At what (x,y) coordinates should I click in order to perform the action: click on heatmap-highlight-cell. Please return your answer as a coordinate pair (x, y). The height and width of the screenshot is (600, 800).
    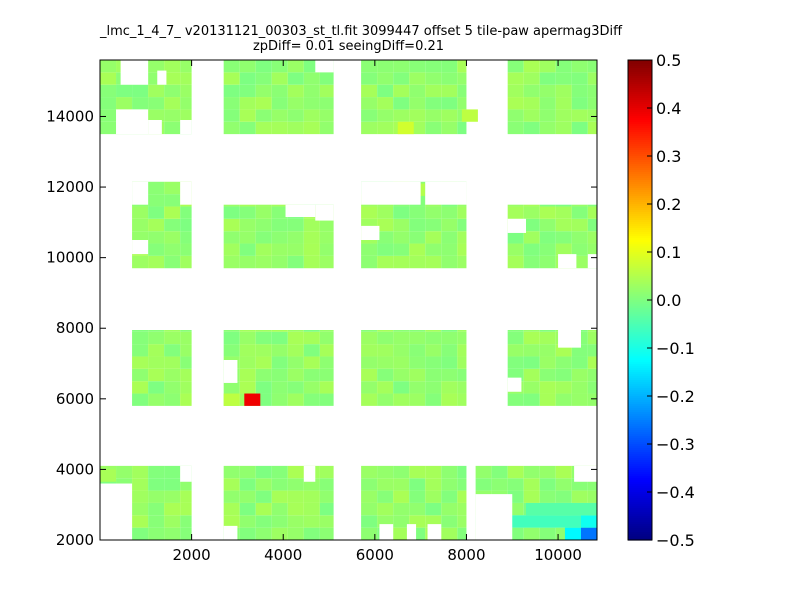
    Looking at the image, I should click on (572, 533).